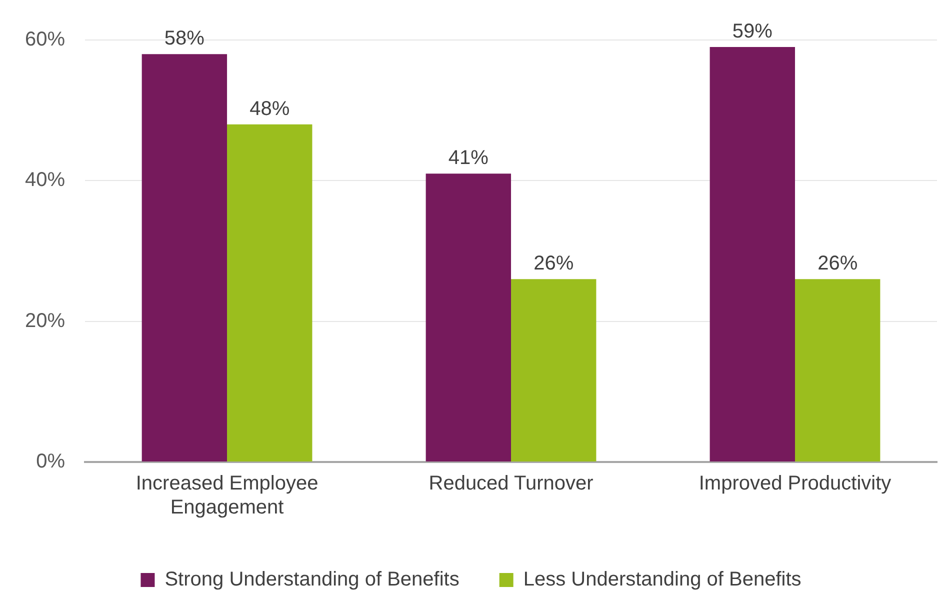 This screenshot has height=605, width=947. I want to click on x-tick-label: Improved Productivity, so click(795, 483).